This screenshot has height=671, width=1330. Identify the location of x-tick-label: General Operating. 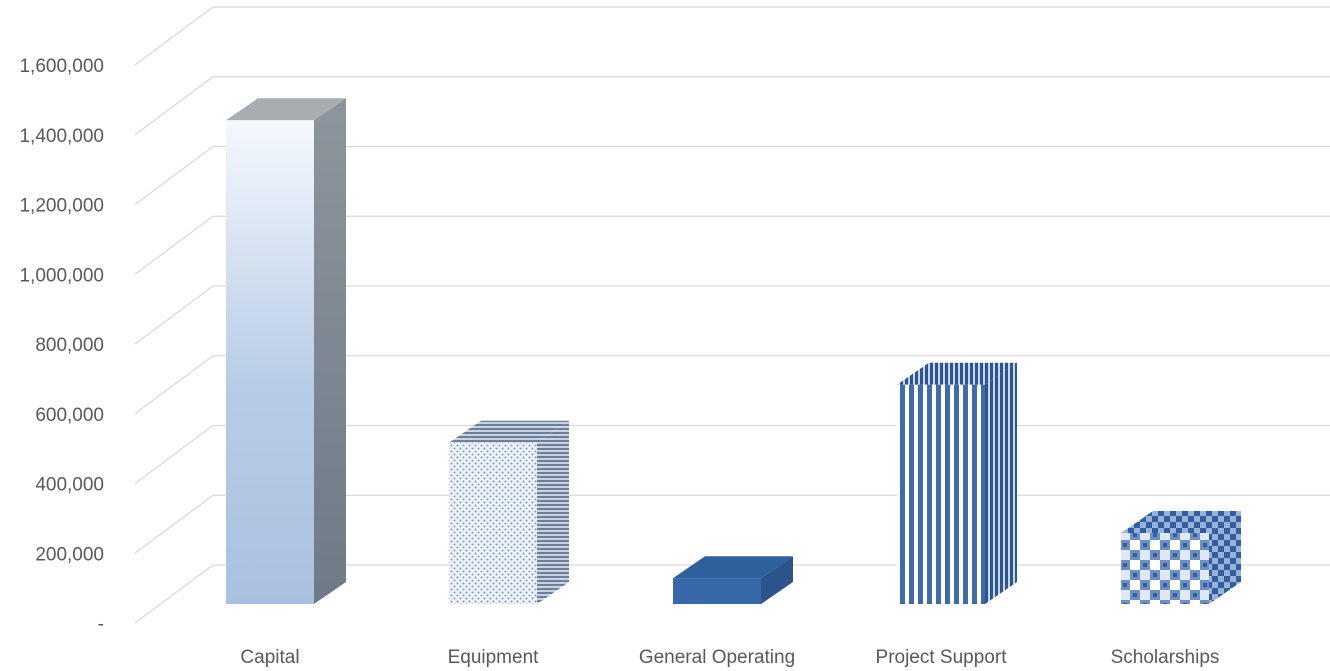
(717, 657).